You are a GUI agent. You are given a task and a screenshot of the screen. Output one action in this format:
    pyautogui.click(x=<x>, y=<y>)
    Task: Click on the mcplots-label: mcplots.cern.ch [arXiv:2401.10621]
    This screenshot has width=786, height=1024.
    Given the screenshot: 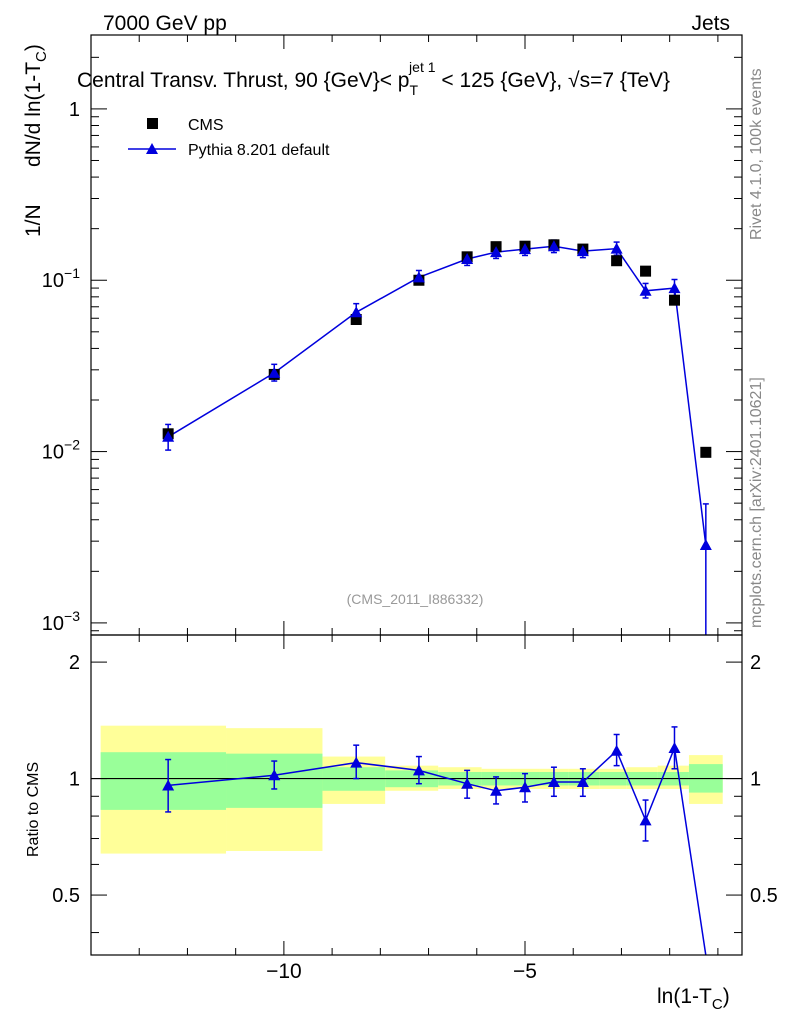 What is the action you would take?
    pyautogui.click(x=756, y=502)
    